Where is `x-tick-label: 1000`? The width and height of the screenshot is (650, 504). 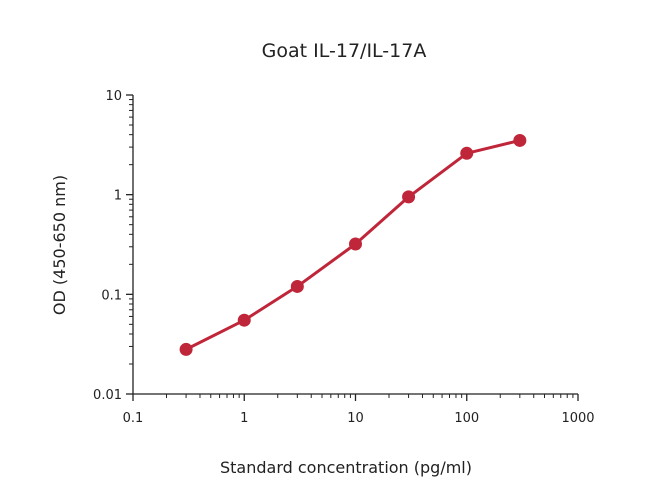
x-tick-label: 1000 is located at coordinates (577, 418).